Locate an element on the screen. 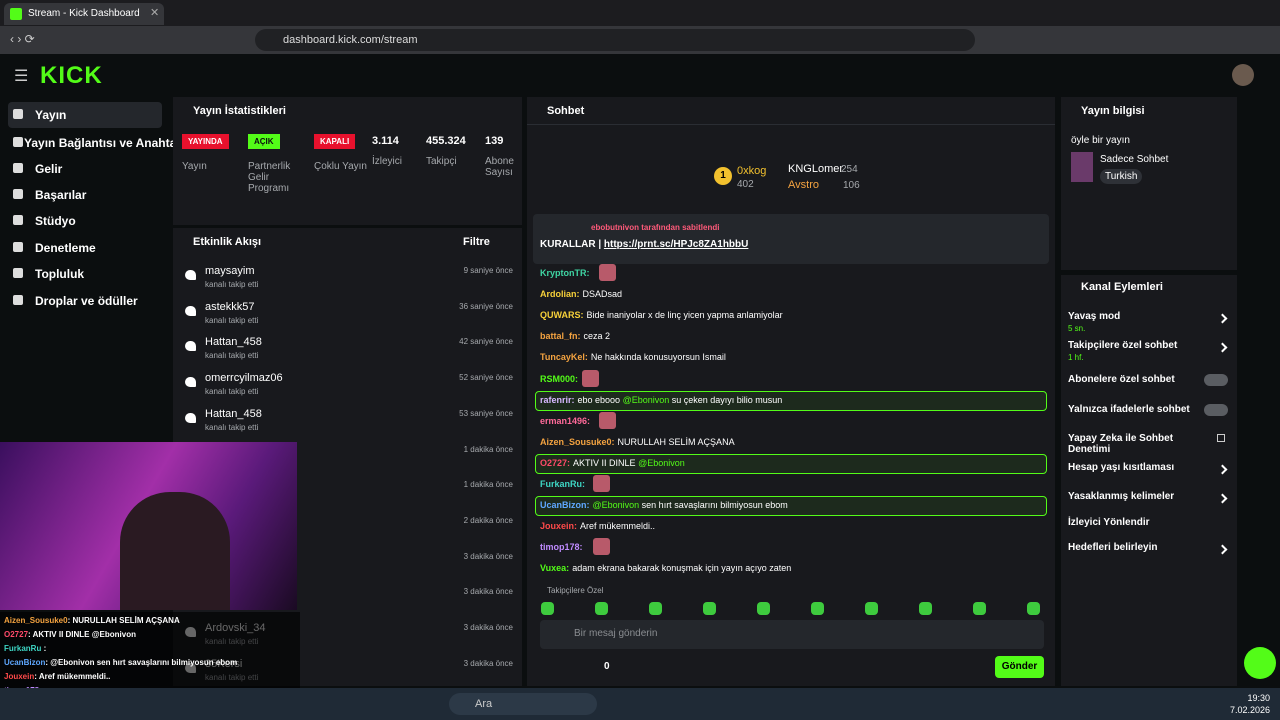 The image size is (1280, 720). overlay-text: : NURULLAH SELİM AÇŞANA is located at coordinates (123, 620).